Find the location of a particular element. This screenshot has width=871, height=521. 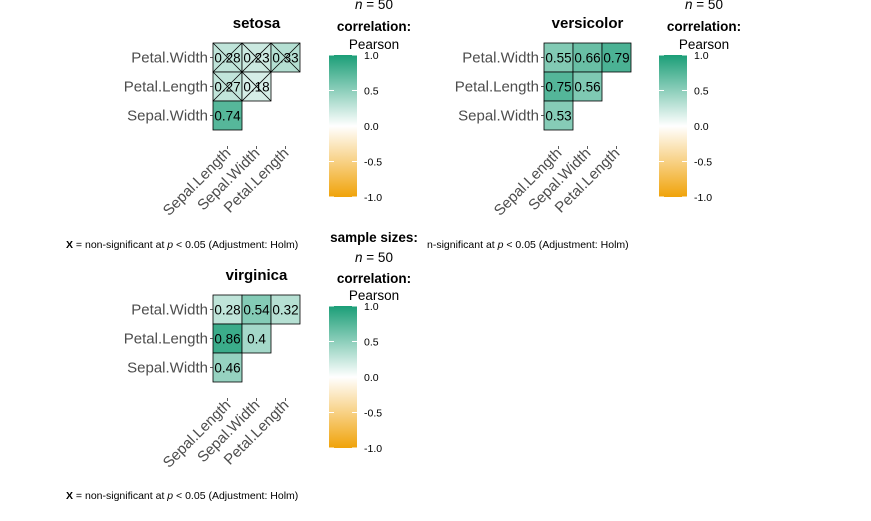

panel-title: setosa is located at coordinates (257, 23).